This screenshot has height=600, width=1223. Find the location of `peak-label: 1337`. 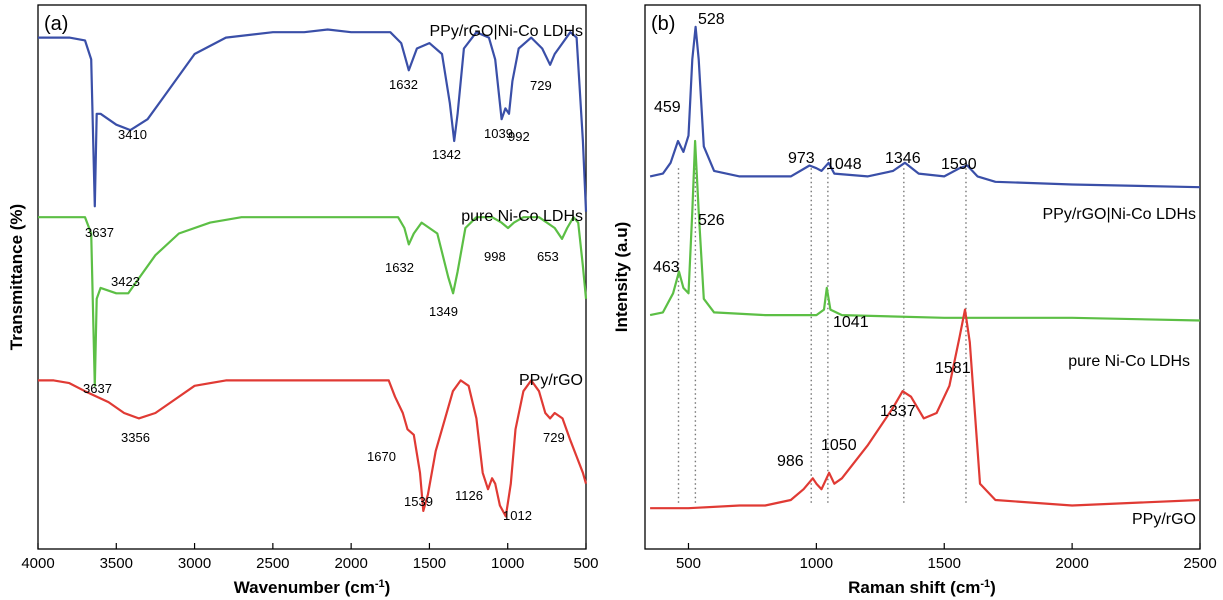

peak-label: 1337 is located at coordinates (898, 411).